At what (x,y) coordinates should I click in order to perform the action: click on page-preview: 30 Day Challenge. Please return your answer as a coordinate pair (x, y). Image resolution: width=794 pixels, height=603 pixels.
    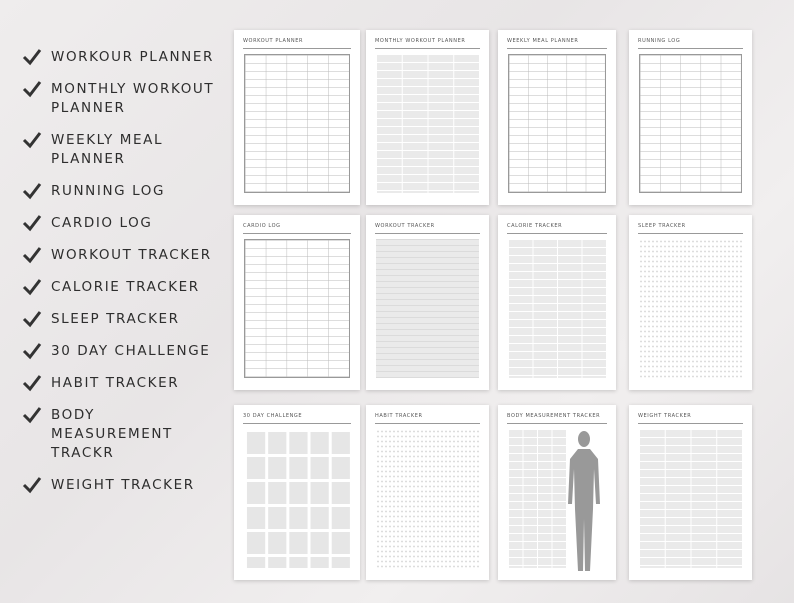
    Looking at the image, I should click on (297, 492).